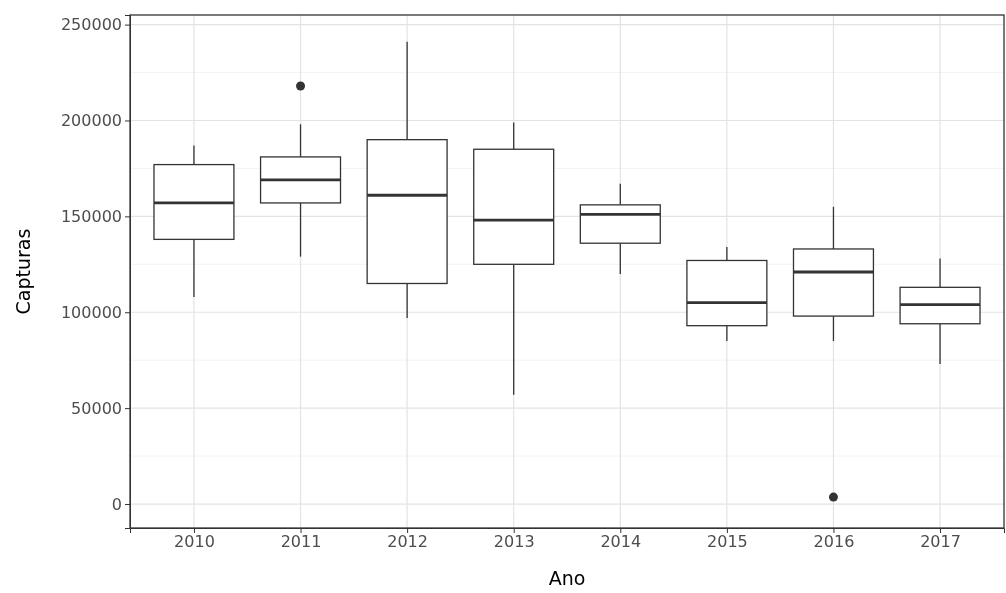 This screenshot has height=593, width=1006. I want to click on x-axis-title: Ano, so click(567, 578).